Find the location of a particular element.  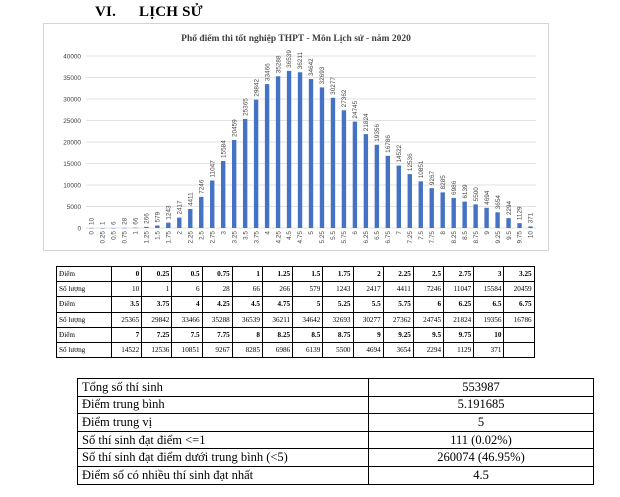

x-tick-label: 4.75 is located at coordinates (300, 237).